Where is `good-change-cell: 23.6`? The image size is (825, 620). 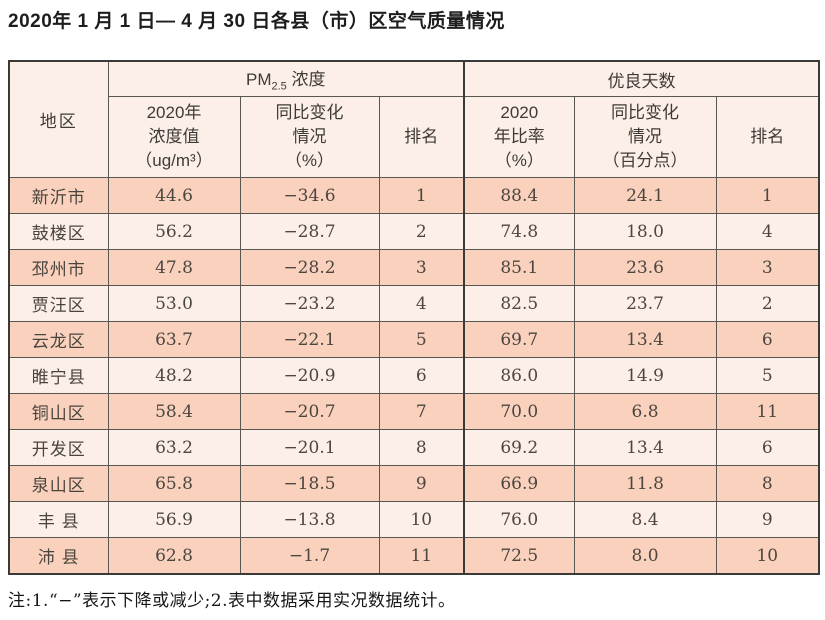 good-change-cell: 23.6 is located at coordinates (645, 267).